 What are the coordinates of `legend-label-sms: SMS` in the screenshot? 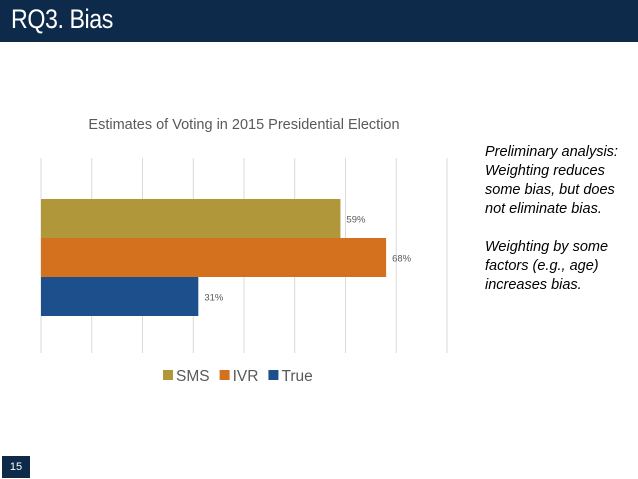 It's located at (193, 376).